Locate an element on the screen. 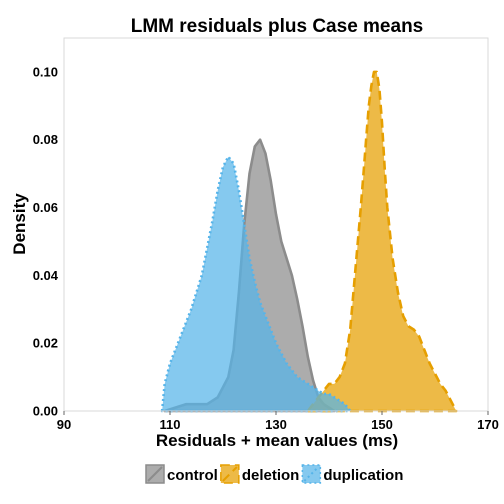 Image resolution: width=504 pixels, height=504 pixels. y-tick-label: 0.02 is located at coordinates (45, 343).